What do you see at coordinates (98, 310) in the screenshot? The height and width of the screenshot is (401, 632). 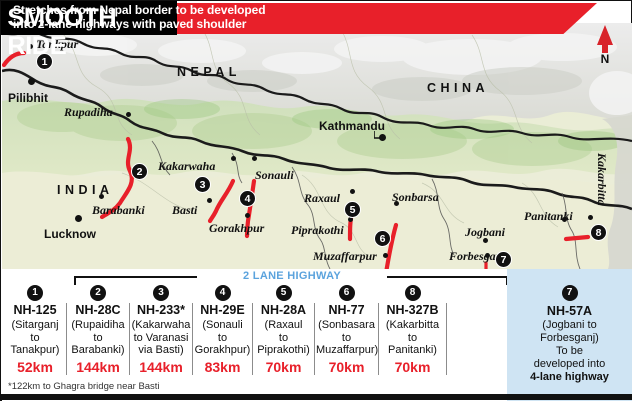 I see `legend-nh-number: NH-28C` at bounding box center [98, 310].